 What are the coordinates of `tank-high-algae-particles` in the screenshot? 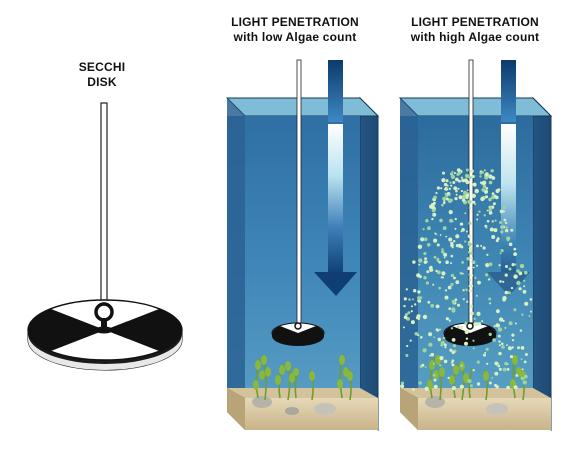 It's located at (466, 279).